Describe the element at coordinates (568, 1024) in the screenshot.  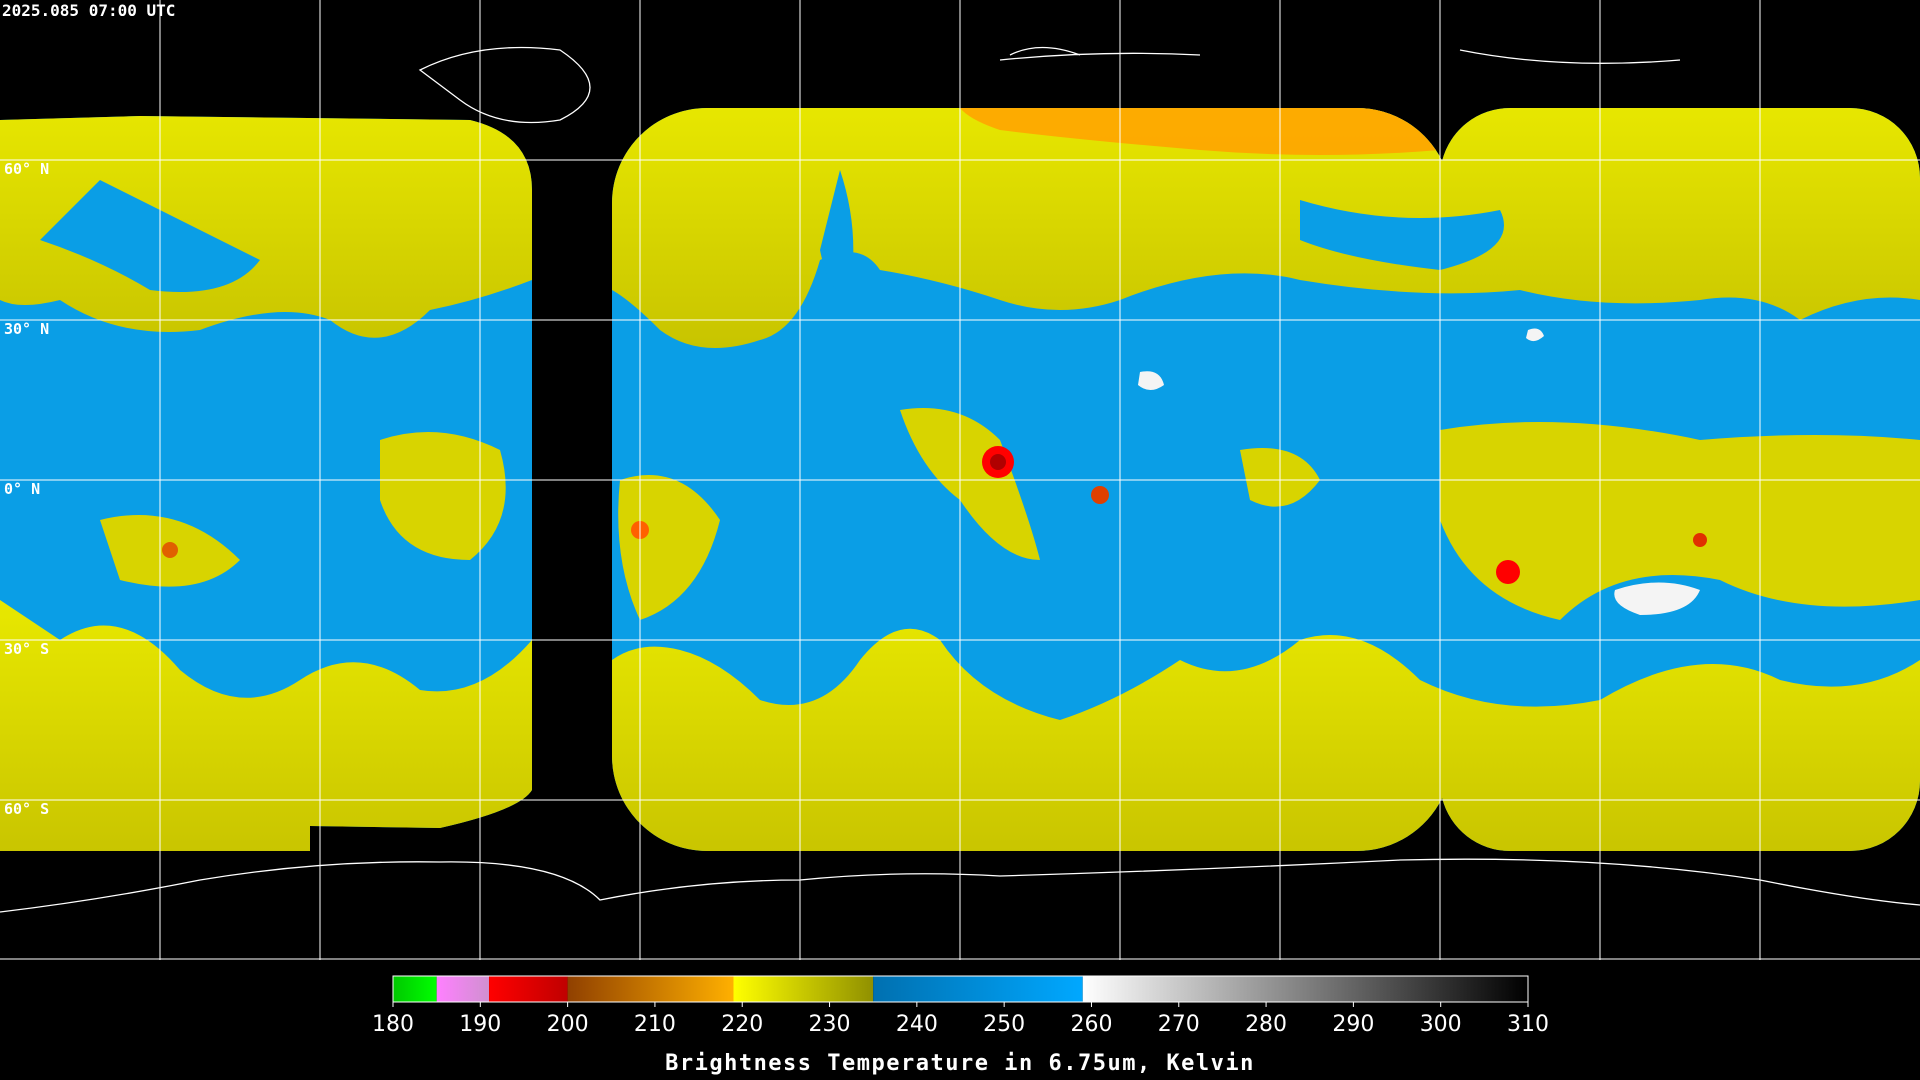
I see `colorbar-tick-label: 200` at that location.